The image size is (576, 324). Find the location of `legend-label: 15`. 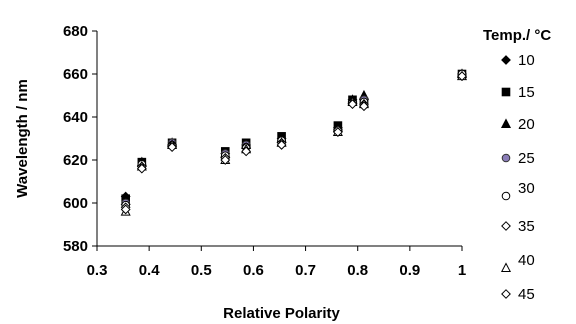

legend-label: 15 is located at coordinates (526, 92).